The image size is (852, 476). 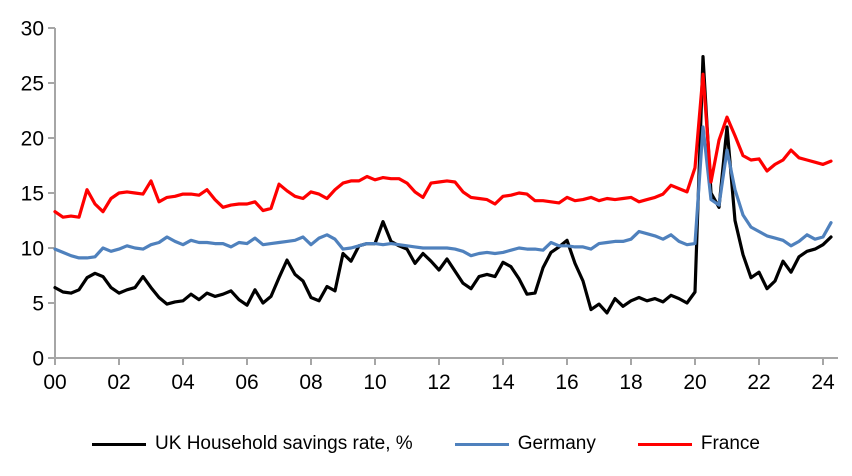 I want to click on legend-item-germany: Germany, so click(x=525, y=444).